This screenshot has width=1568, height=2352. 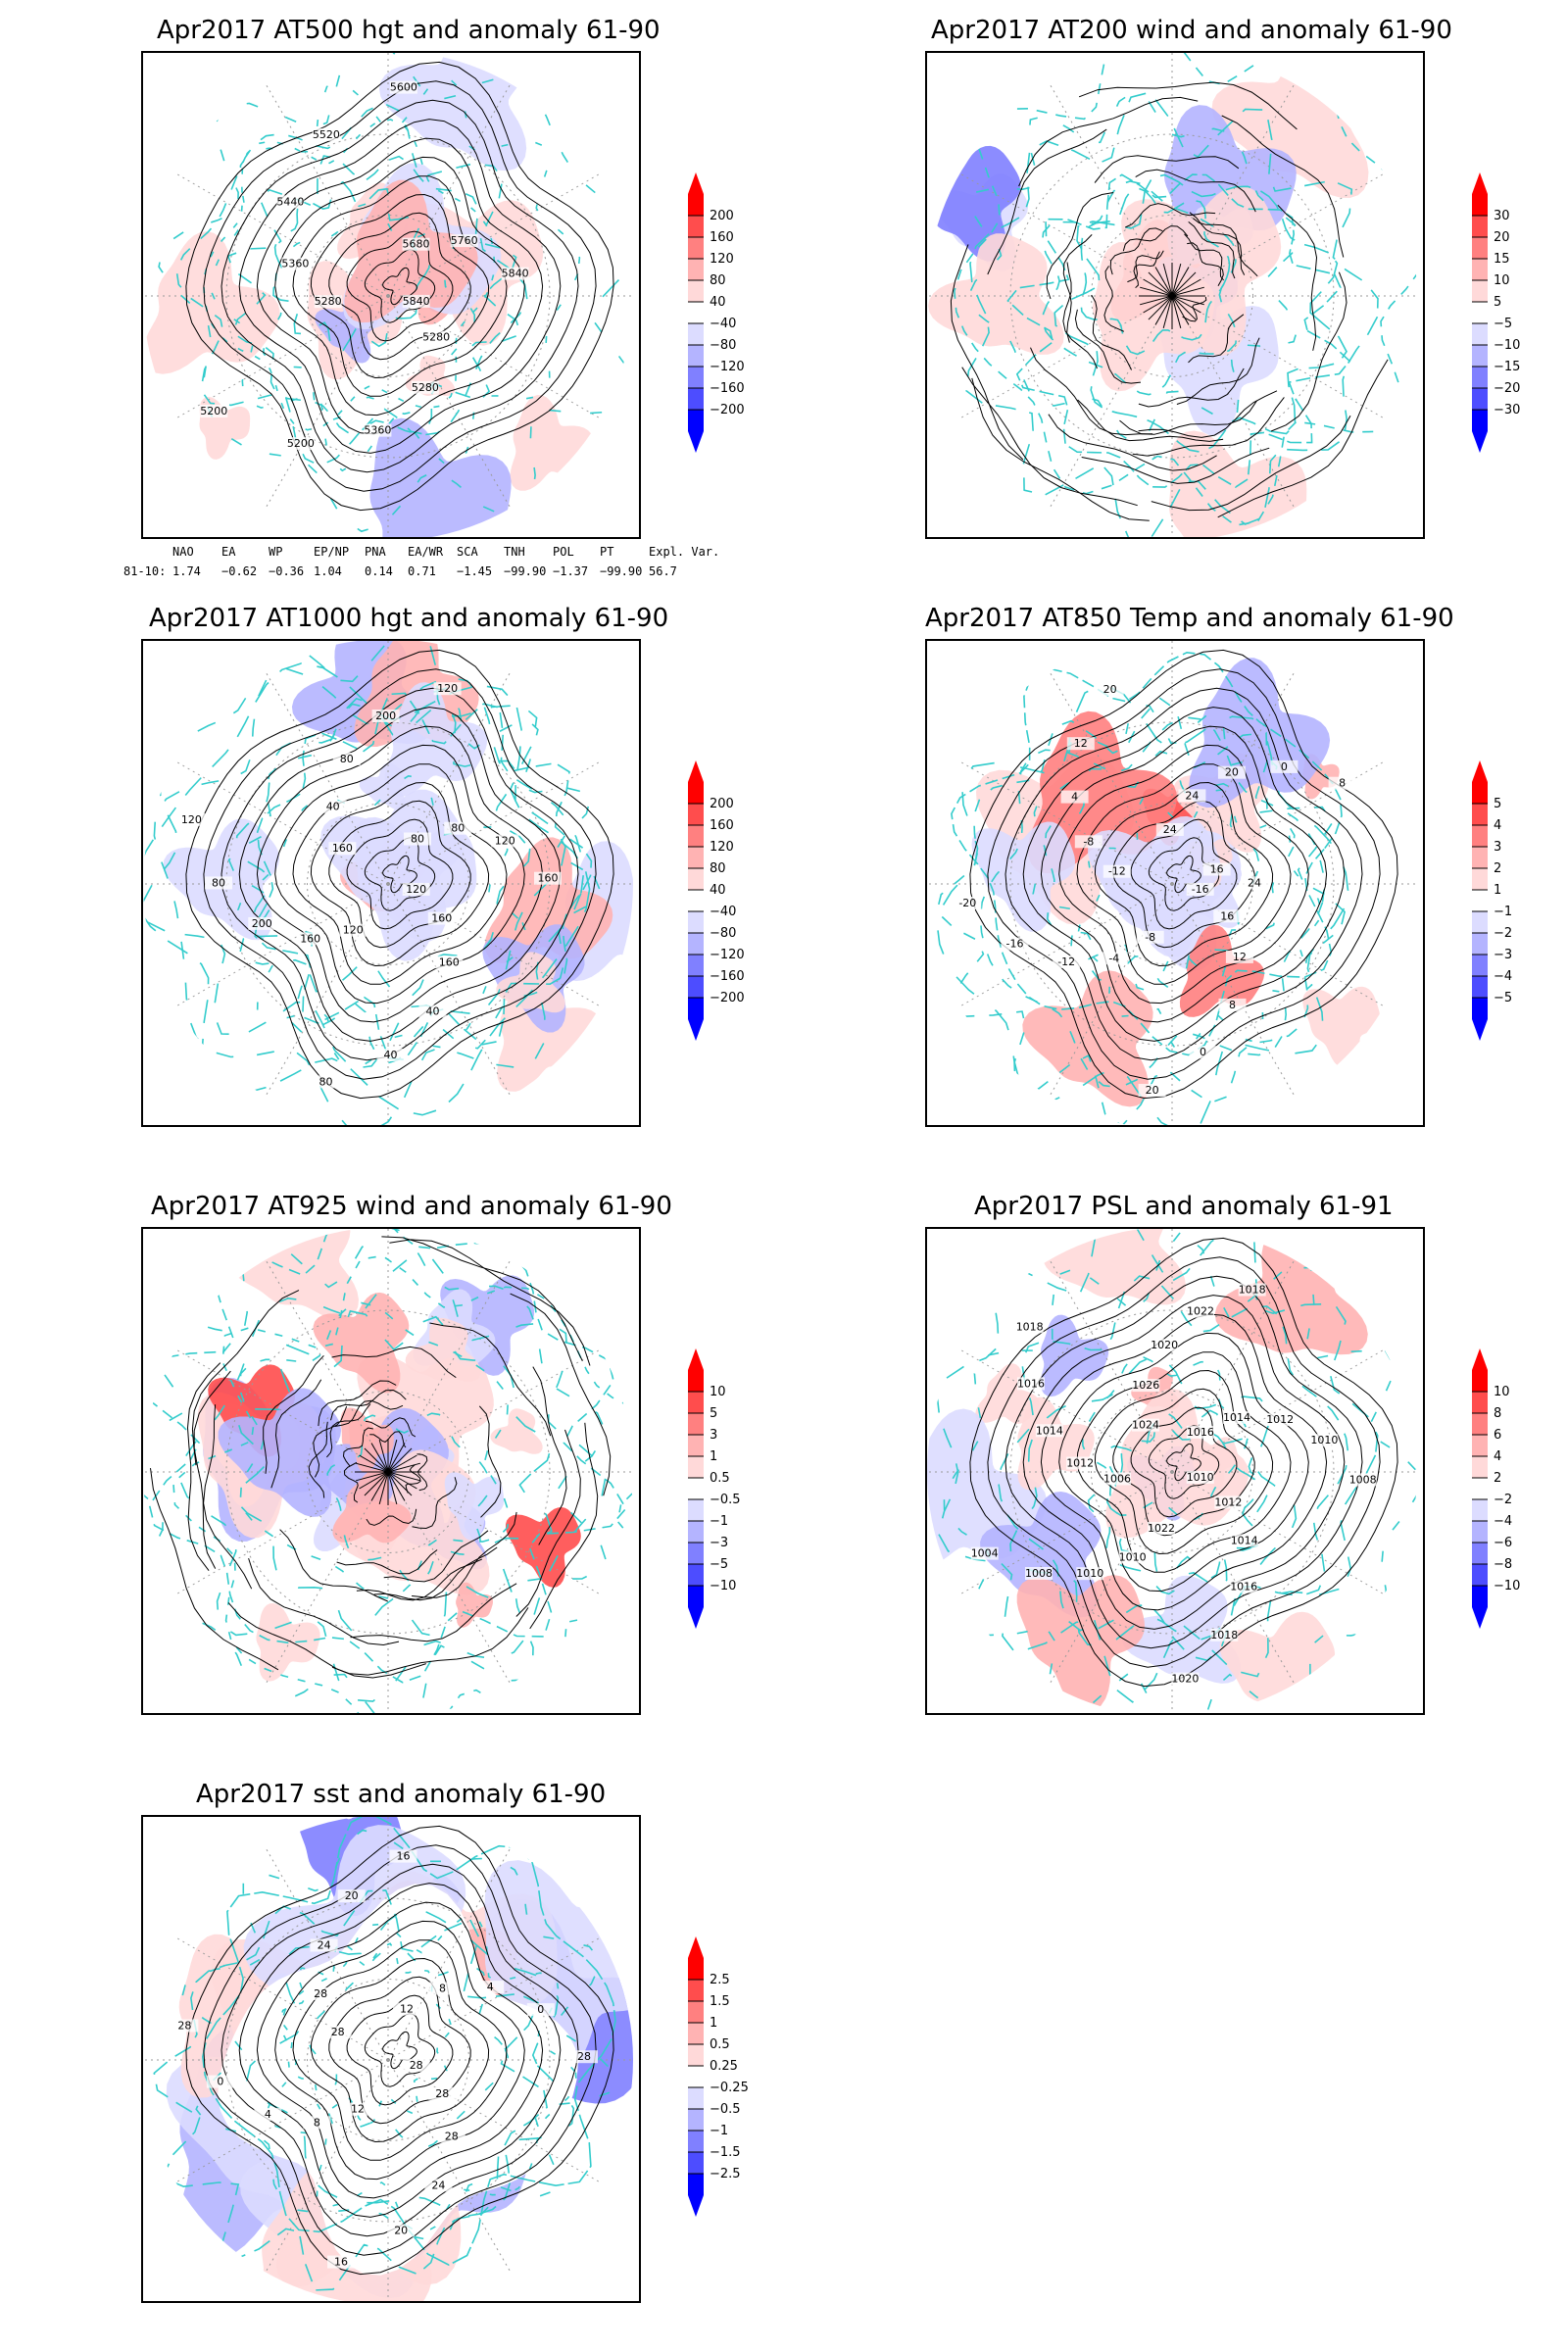 What do you see at coordinates (1503, 912) in the screenshot?
I see `colorbar-tick-label: −1` at bounding box center [1503, 912].